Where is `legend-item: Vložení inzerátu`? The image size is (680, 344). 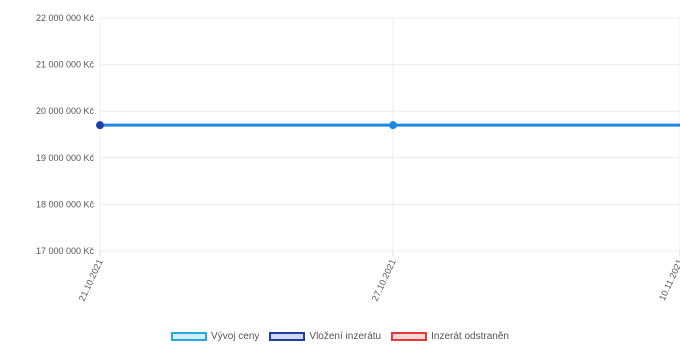
legend-item: Vložení inzerátu is located at coordinates (325, 336).